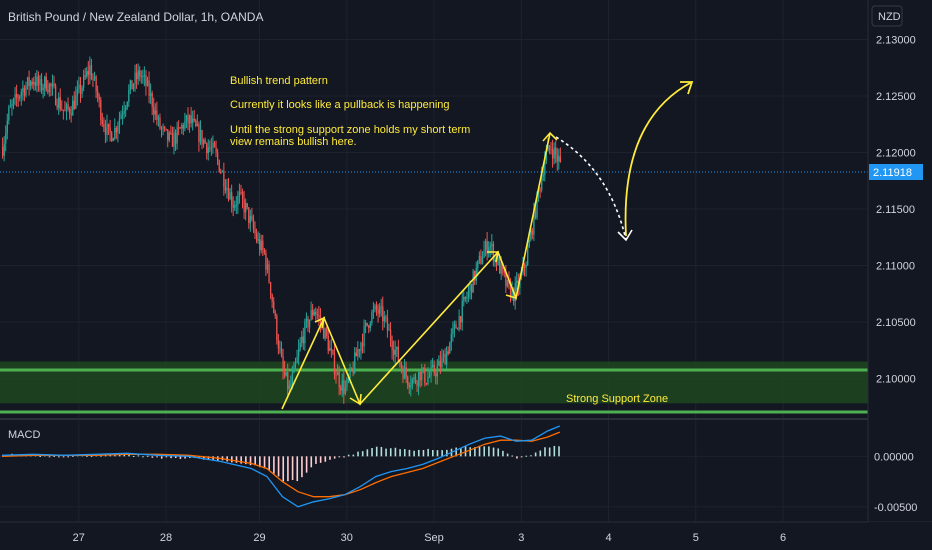  What do you see at coordinates (591, 188) in the screenshot?
I see `pullback-arrow` at bounding box center [591, 188].